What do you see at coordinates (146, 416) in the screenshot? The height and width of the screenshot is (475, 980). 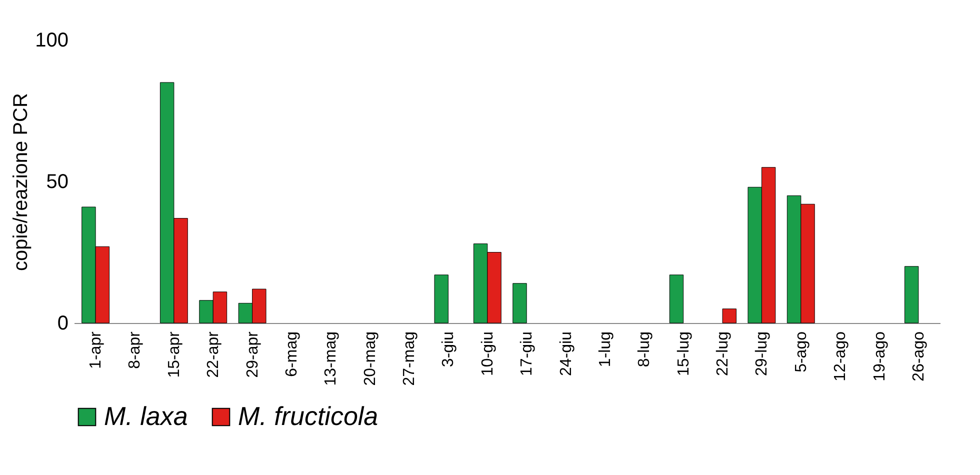 I see `legend-label: M. laxa` at bounding box center [146, 416].